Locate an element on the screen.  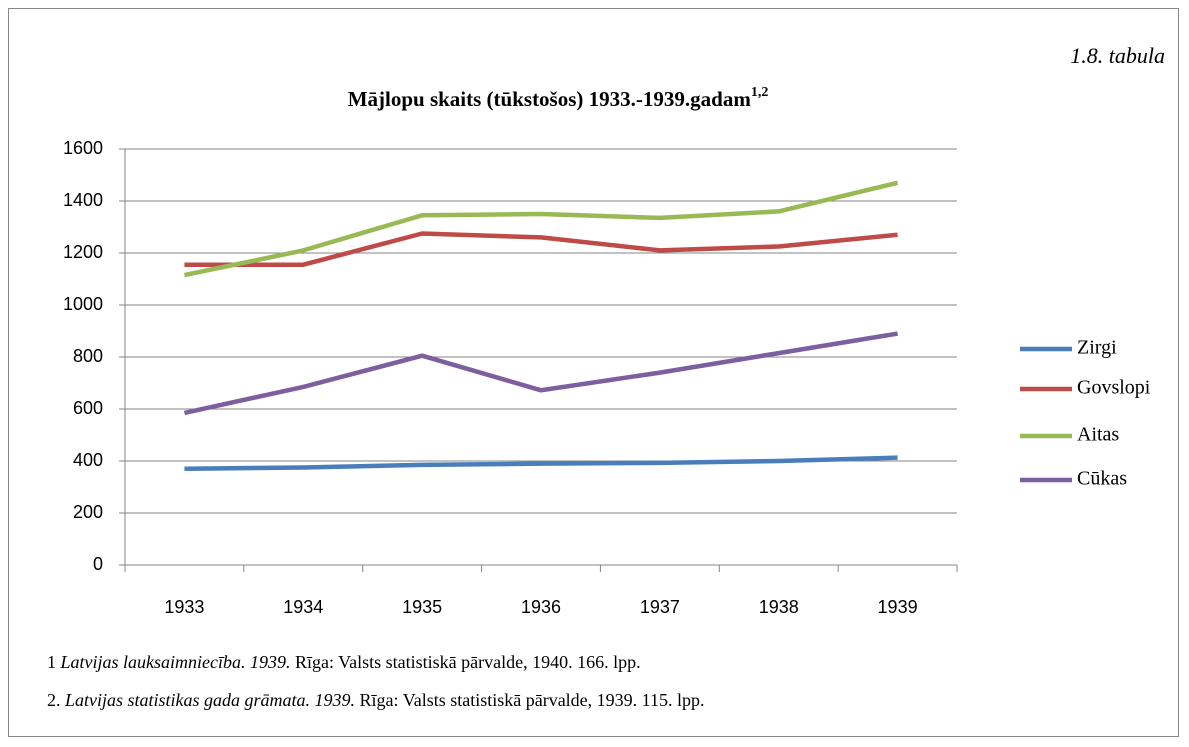
footnote-source: Latvijas lauksaimniecība. 1939. is located at coordinates (175, 662).